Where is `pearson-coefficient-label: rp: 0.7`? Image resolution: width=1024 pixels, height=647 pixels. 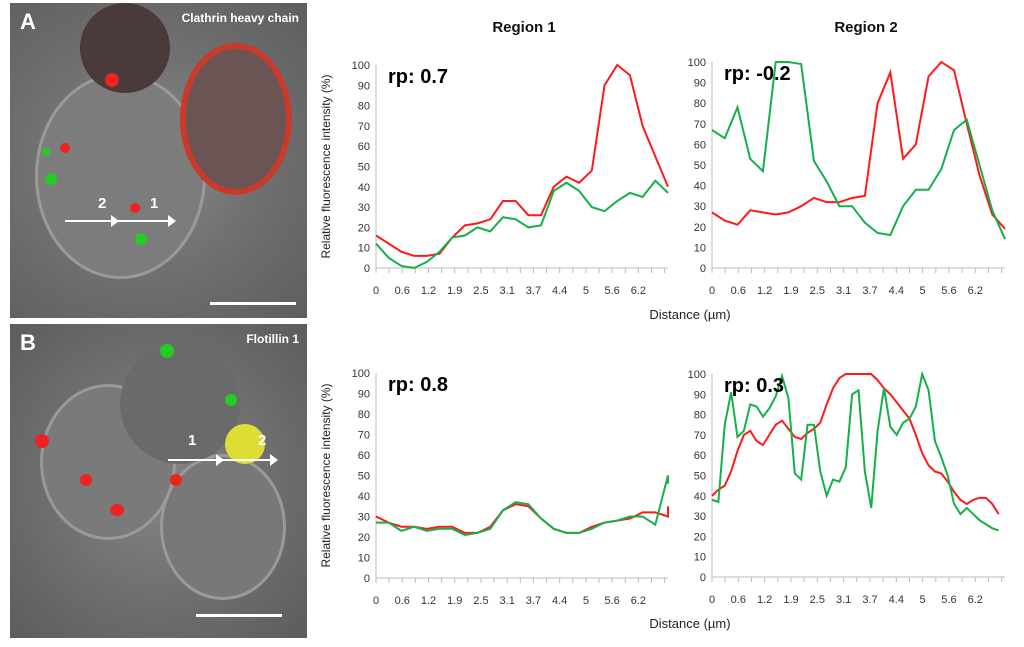
pearson-coefficient-label: rp: 0.7 is located at coordinates (418, 77).